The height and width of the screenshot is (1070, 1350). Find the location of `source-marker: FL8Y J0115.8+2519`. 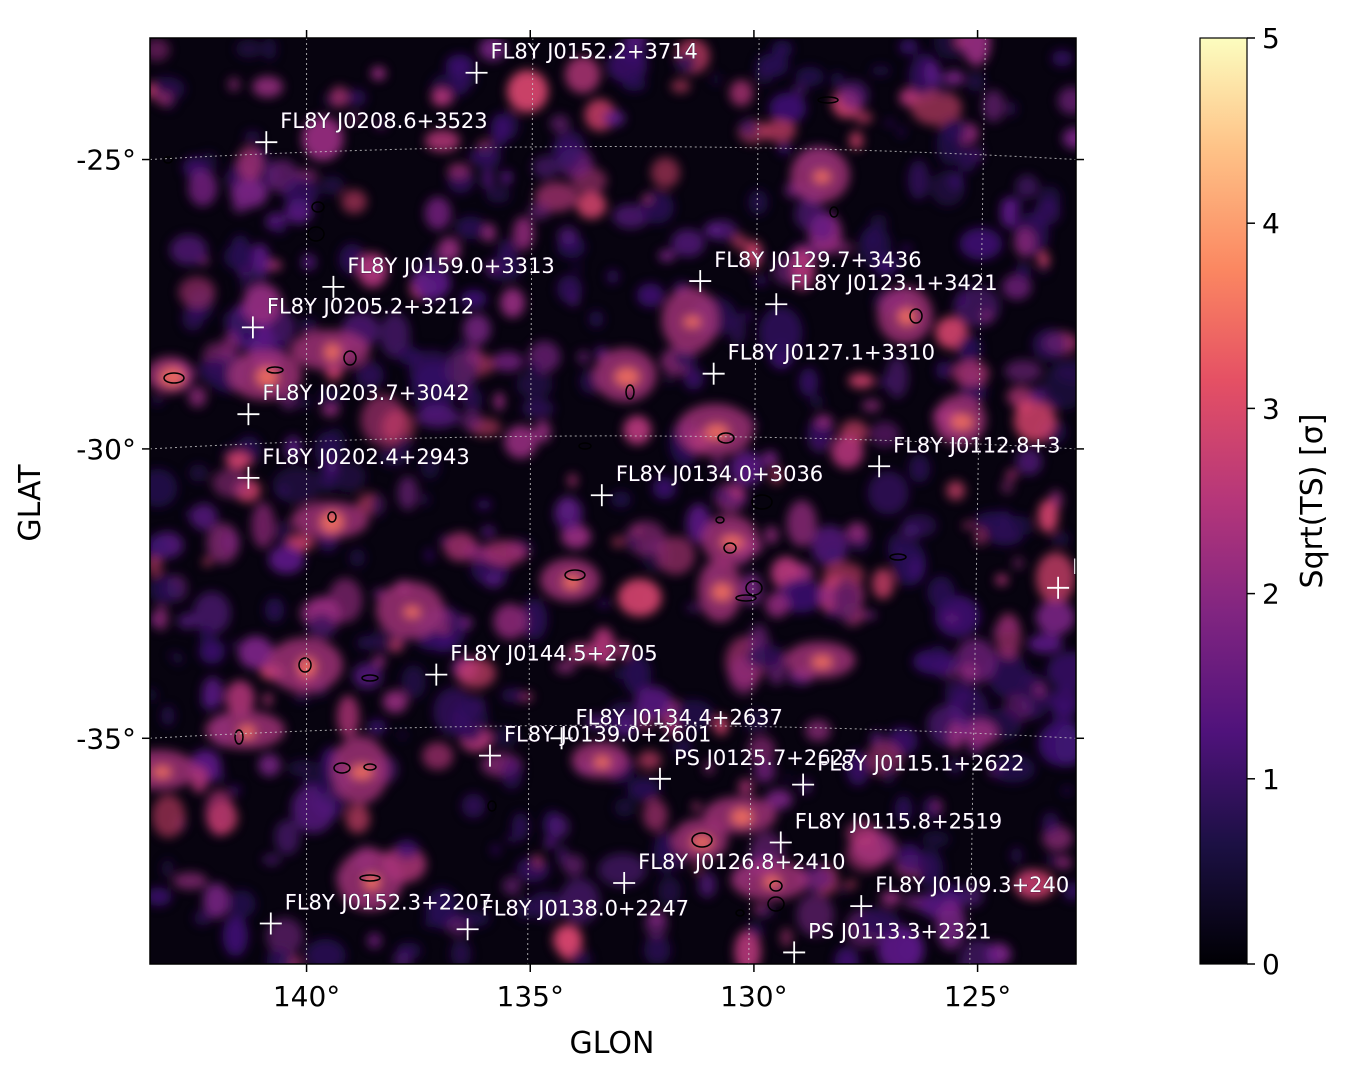

source-marker: FL8Y J0115.8+2519 is located at coordinates (885, 831).